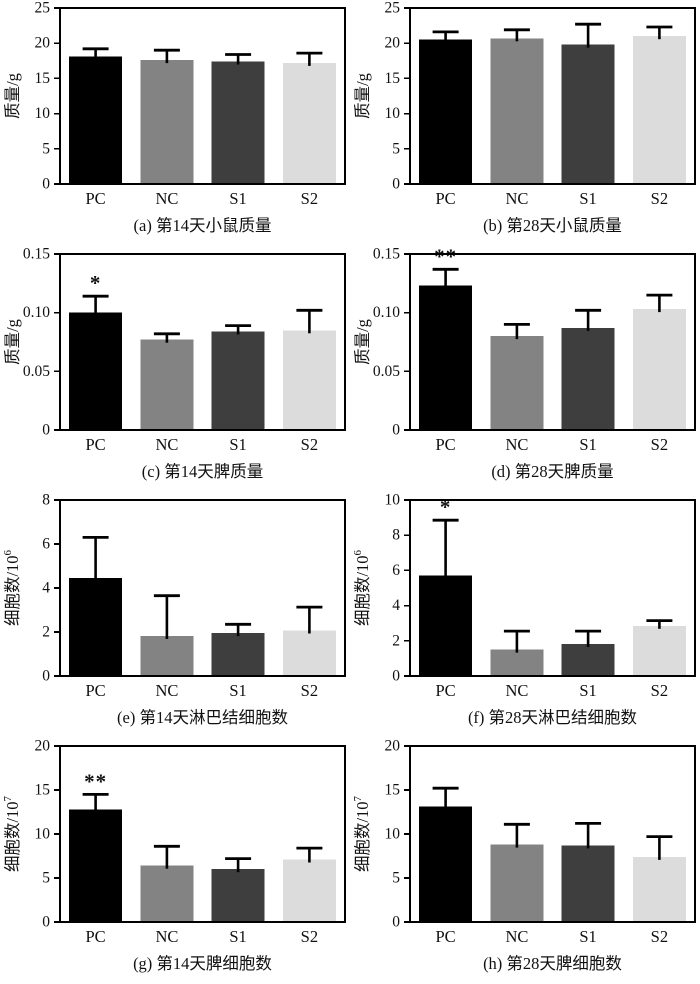 The width and height of the screenshot is (700, 984). What do you see at coordinates (43, 78) in the screenshot?
I see `y-tick-label: 15` at bounding box center [43, 78].